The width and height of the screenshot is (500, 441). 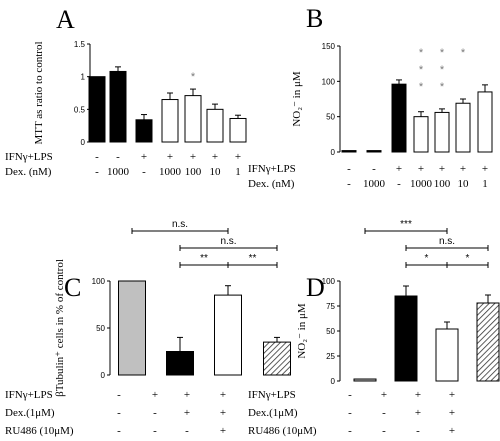 I want to click on bracket-label: ***, so click(x=406, y=224).